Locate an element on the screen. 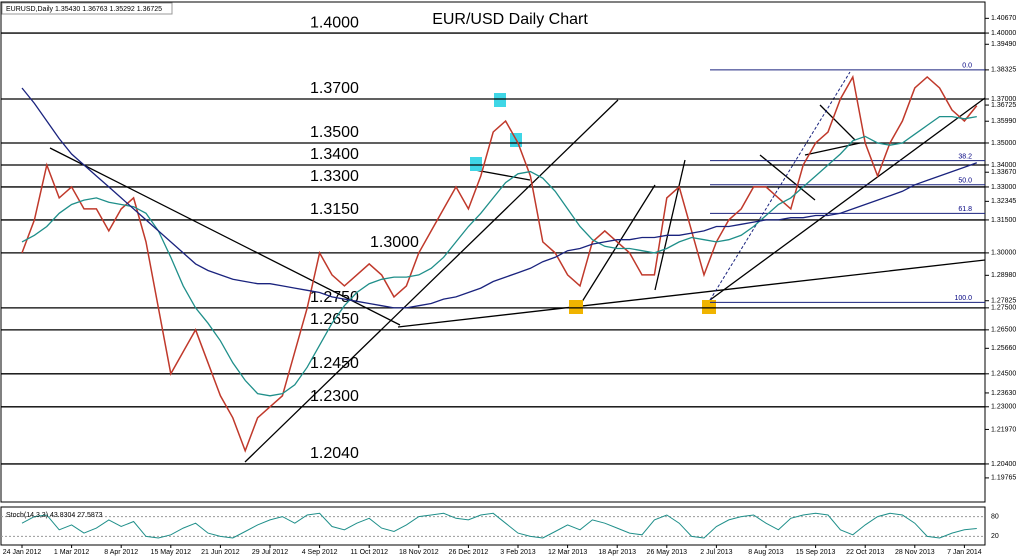  y-tick-label: 1.39490 is located at coordinates (1003, 44).